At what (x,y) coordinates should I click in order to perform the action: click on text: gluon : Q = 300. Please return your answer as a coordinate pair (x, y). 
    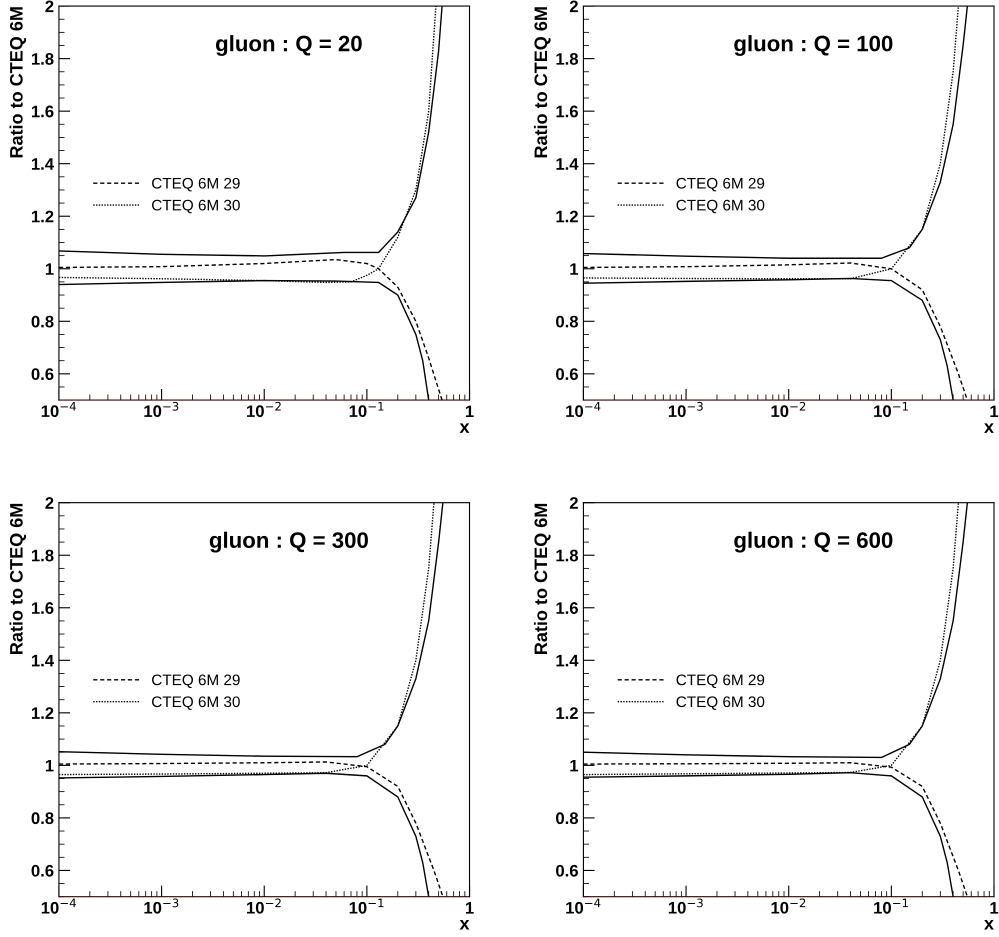
    Looking at the image, I should click on (289, 542).